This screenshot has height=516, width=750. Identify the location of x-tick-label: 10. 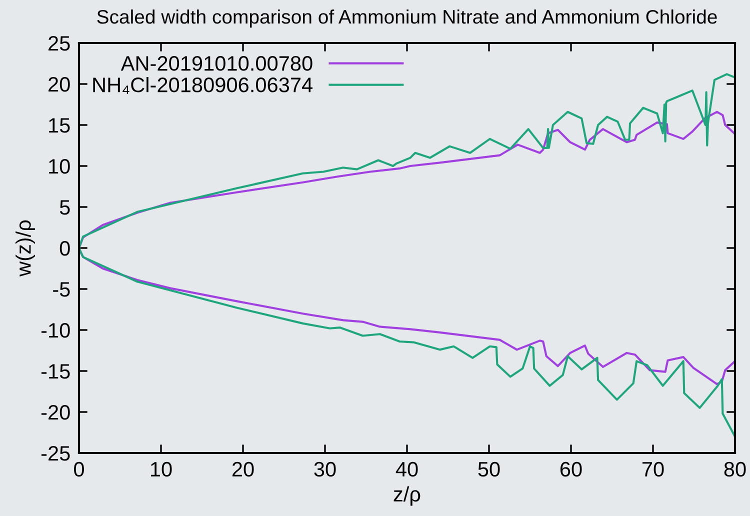
(161, 469).